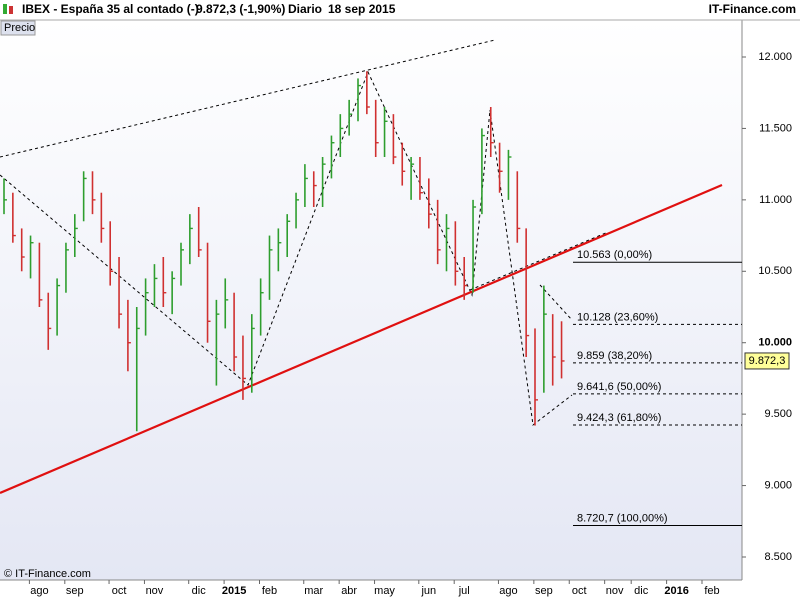 This screenshot has height=600, width=800. Describe the element at coordinates (47, 574) in the screenshot. I see `copyright: © IT-Finance.com` at that location.